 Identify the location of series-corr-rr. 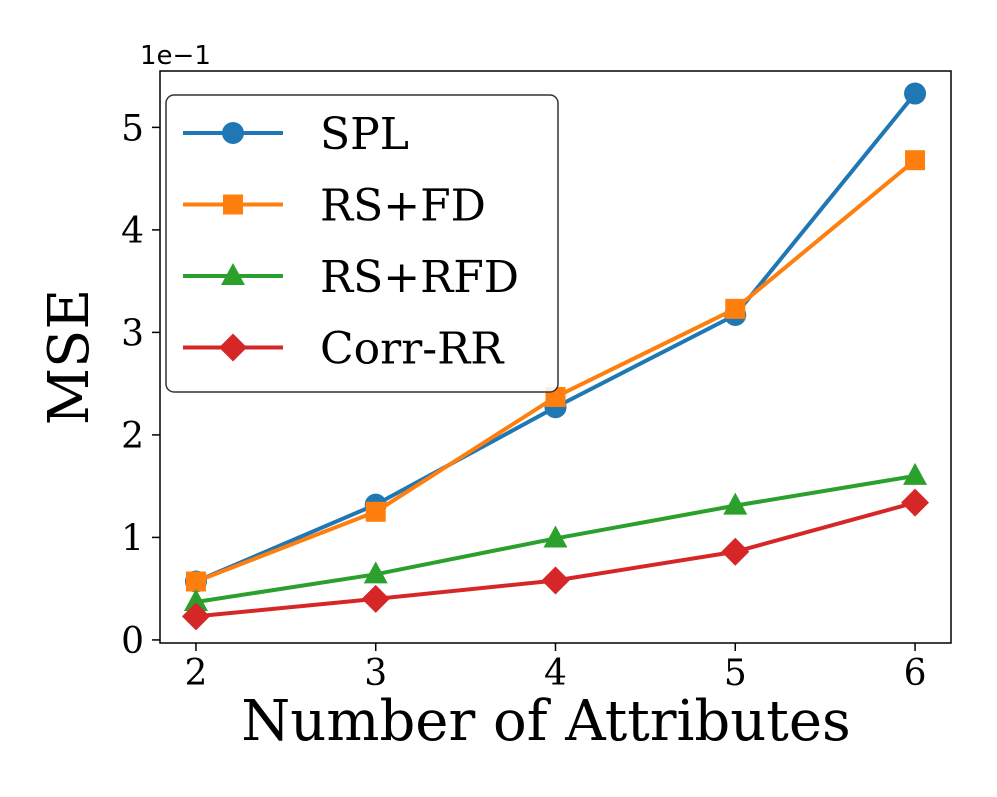
(555, 559).